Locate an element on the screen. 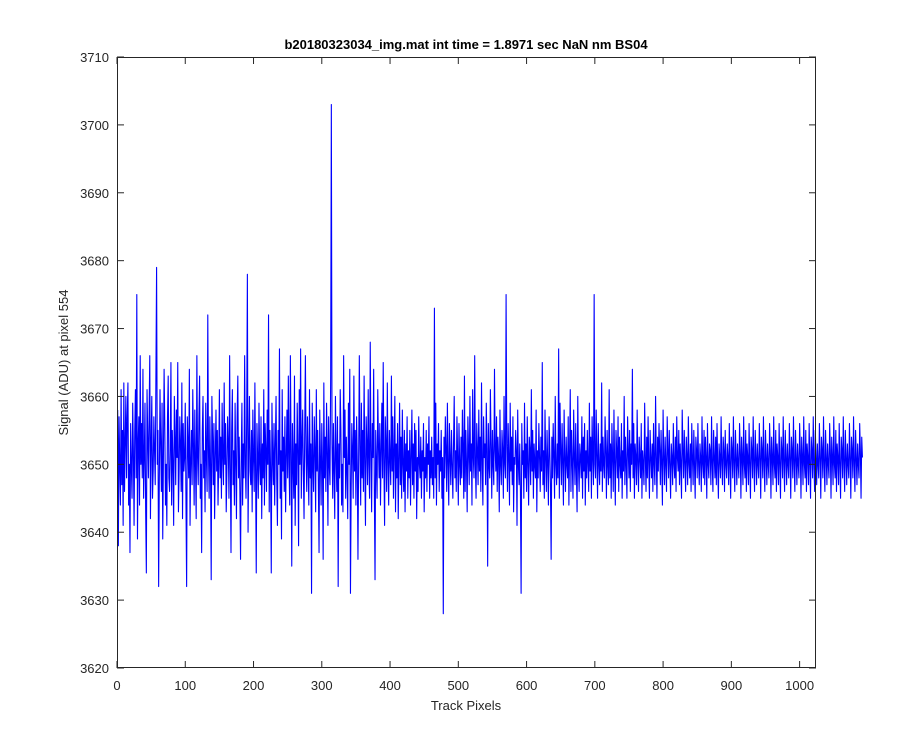  y-tick-label: 3650 is located at coordinates (94, 464).